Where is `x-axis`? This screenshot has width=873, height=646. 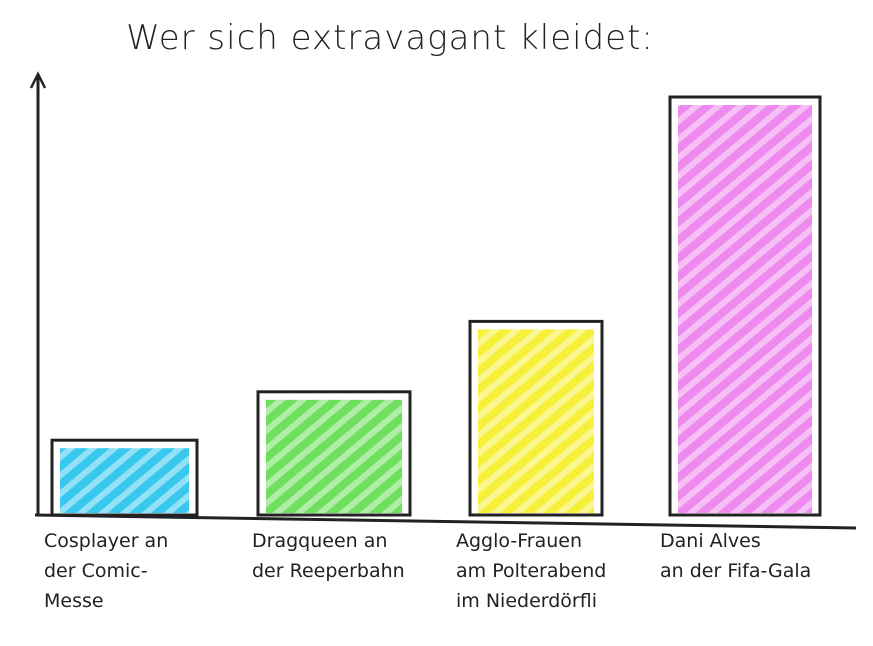 x-axis is located at coordinates (445, 521).